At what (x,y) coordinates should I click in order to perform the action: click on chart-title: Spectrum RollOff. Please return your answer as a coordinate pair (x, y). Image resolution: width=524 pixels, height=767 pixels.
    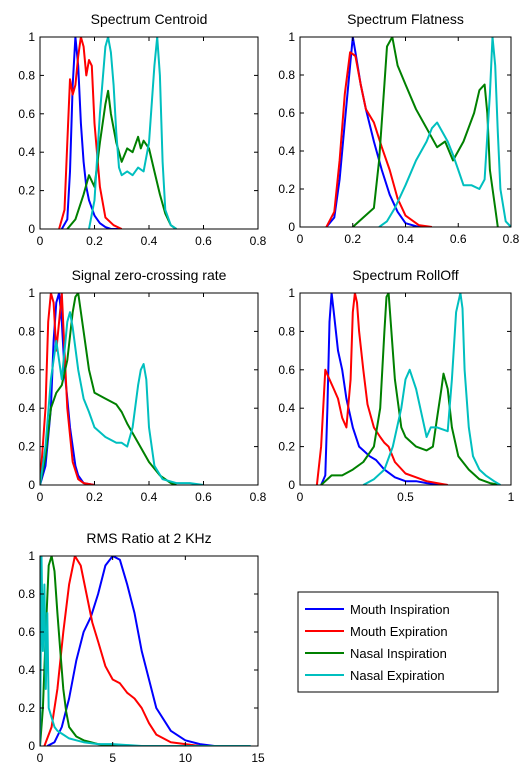
    Looking at the image, I should click on (405, 275).